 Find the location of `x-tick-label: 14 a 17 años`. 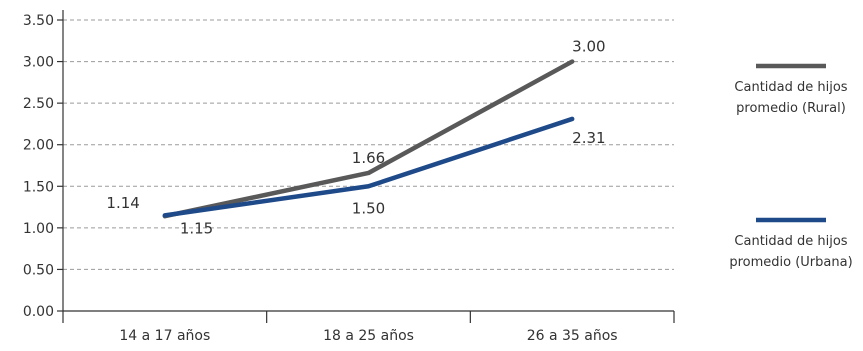

x-tick-label: 14 a 17 años is located at coordinates (164, 336).